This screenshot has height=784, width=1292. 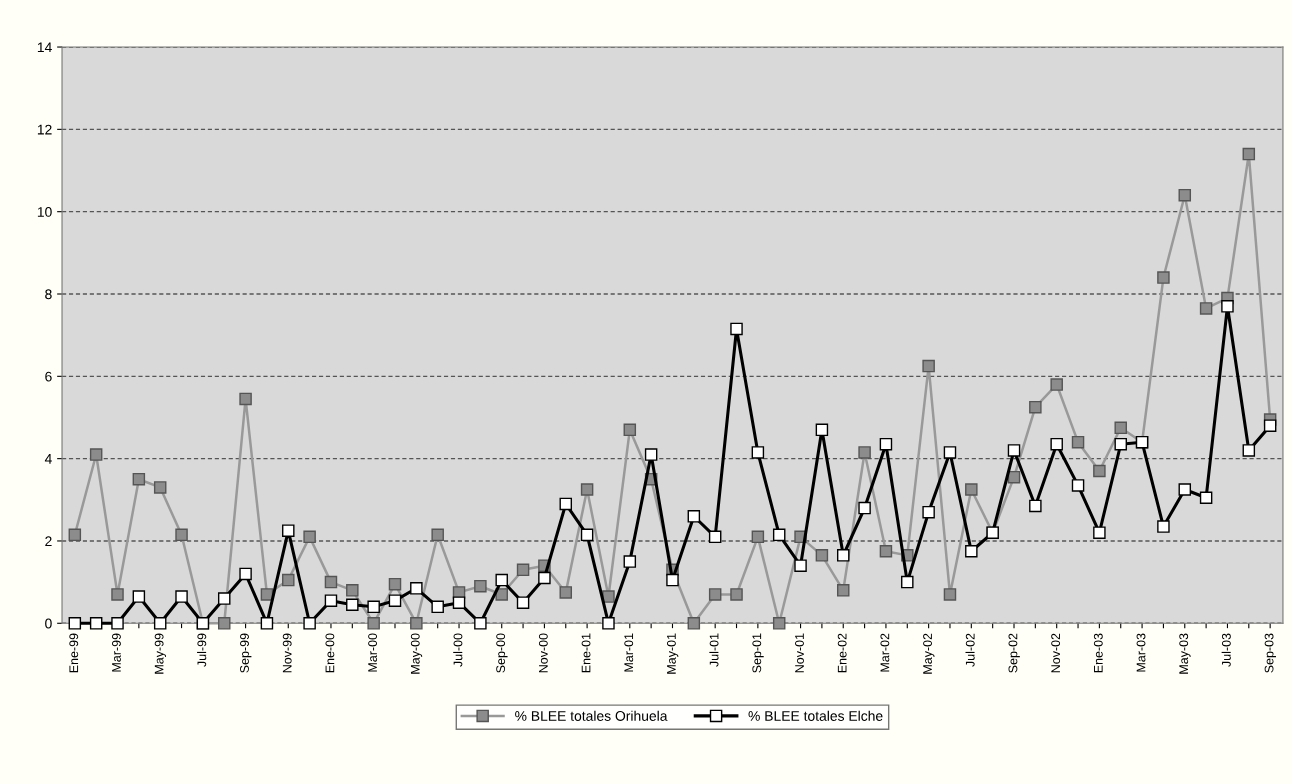 I want to click on x-tick-label: Sep-01, so click(x=758, y=653).